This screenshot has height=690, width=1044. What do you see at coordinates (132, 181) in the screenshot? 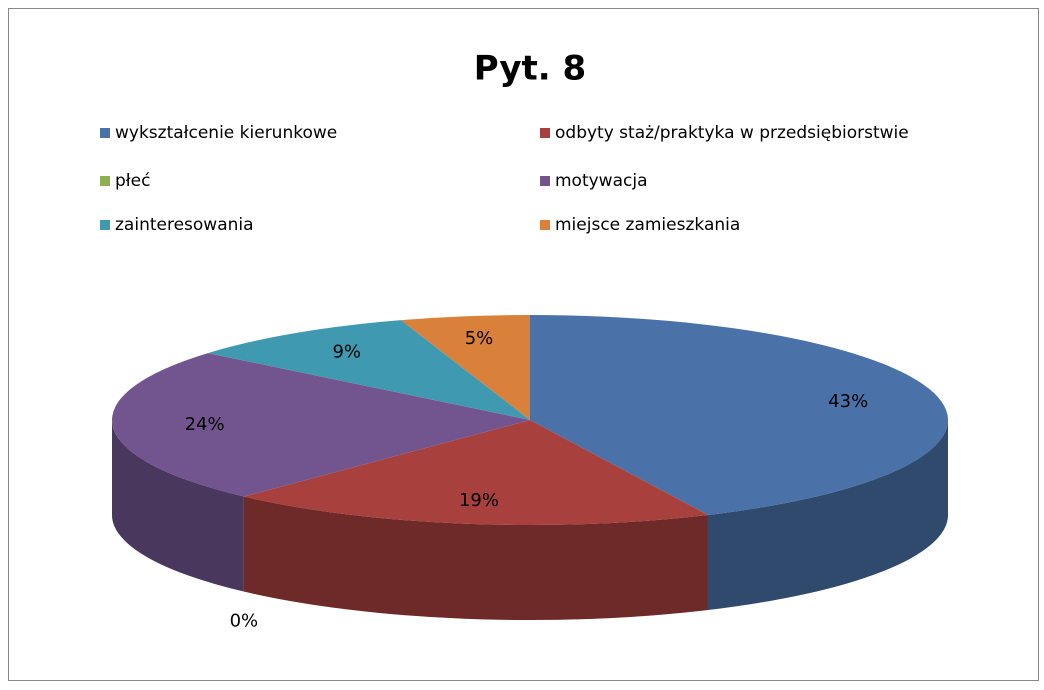
I see `legend-label: płeć` at bounding box center [132, 181].